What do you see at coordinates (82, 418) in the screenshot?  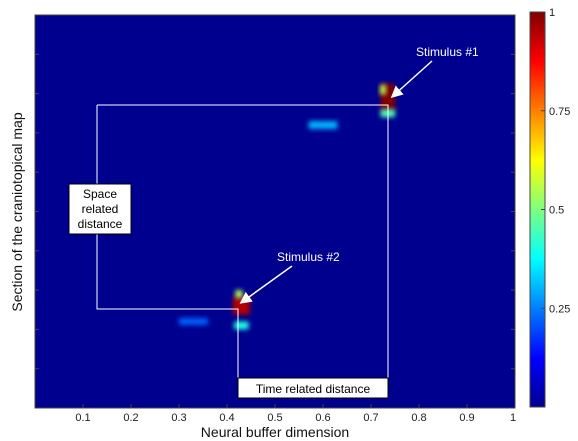 I see `x-tick-label: 0.1` at bounding box center [82, 418].